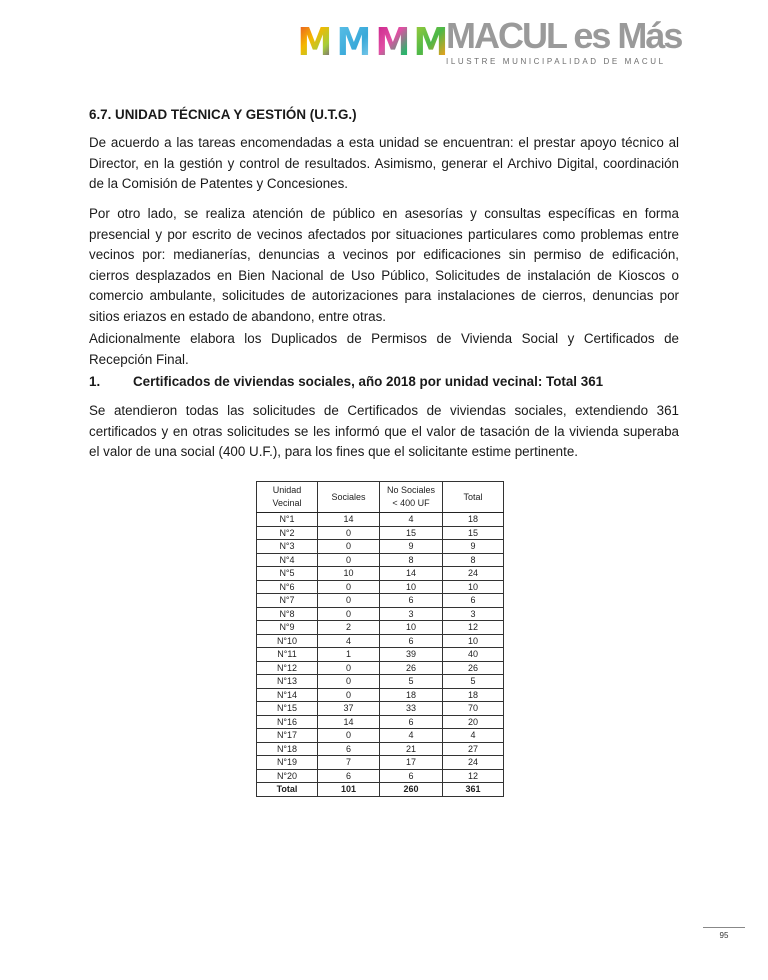 Image resolution: width=768 pixels, height=980 pixels. I want to click on table-cell: N°6, so click(287, 586).